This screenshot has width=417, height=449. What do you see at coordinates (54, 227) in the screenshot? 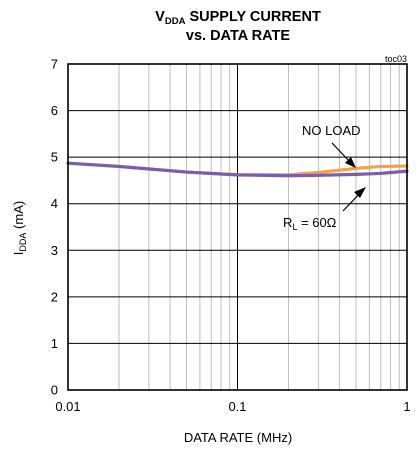
I see `y-tick-labels: 0 1 2 3 4 5 6 7` at bounding box center [54, 227].